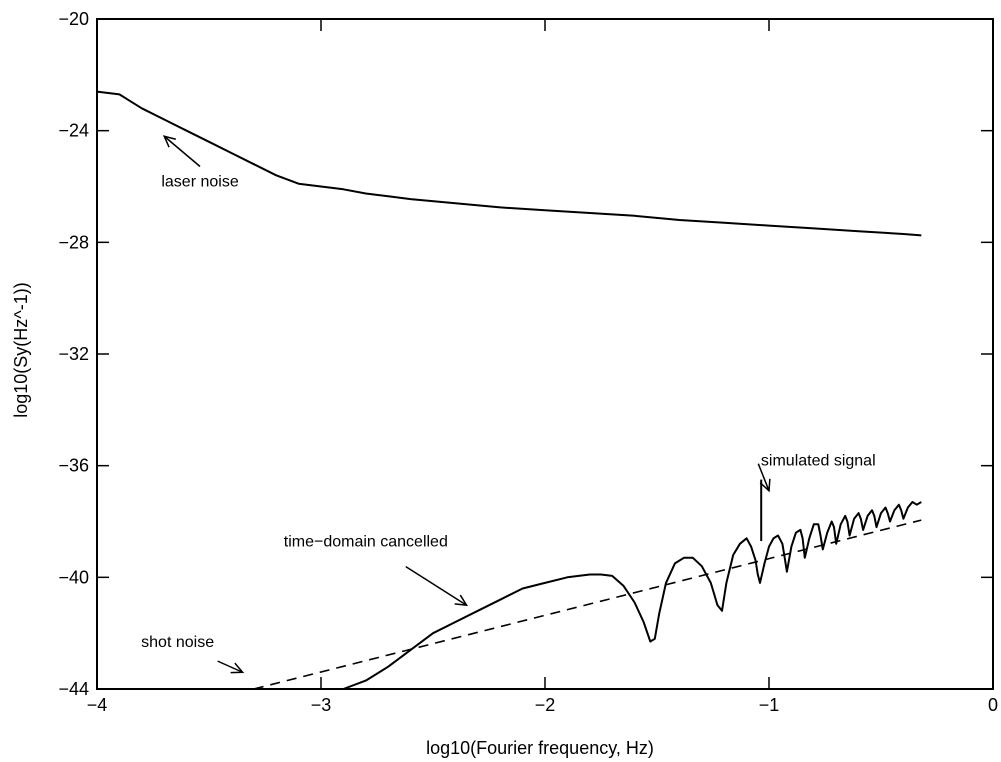  I want to click on y-axis-label: log10(Sy(Hz^-1)), so click(21, 349).